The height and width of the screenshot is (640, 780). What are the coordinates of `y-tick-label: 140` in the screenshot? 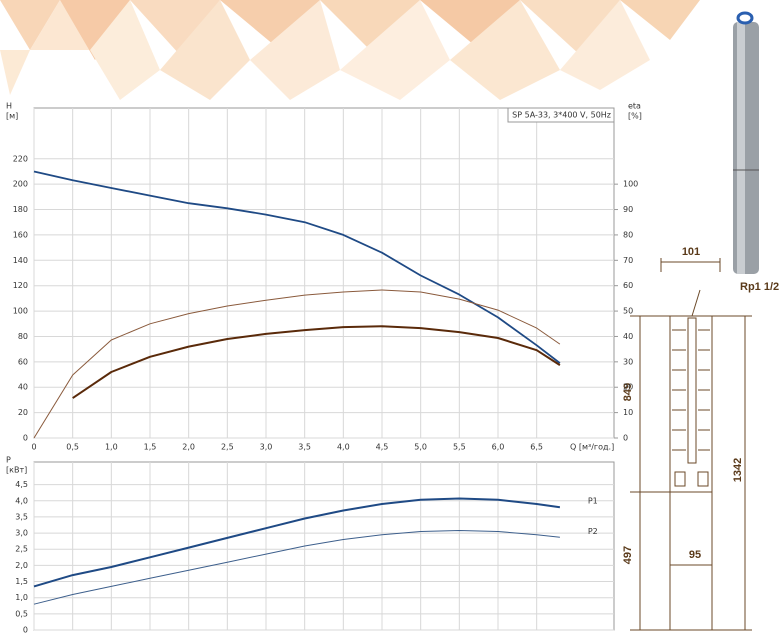 It's located at (20, 260).